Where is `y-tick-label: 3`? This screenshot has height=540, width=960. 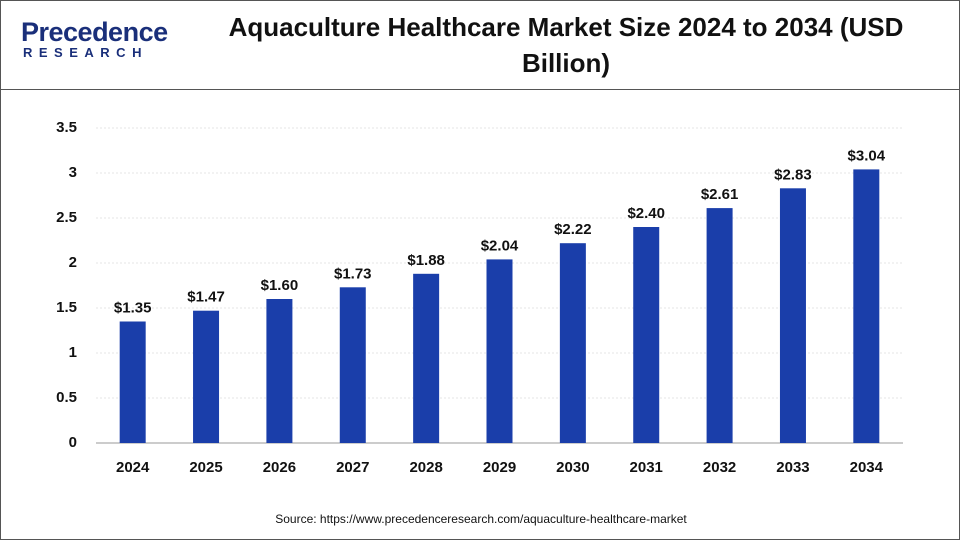
y-tick-label: 3 is located at coordinates (73, 172).